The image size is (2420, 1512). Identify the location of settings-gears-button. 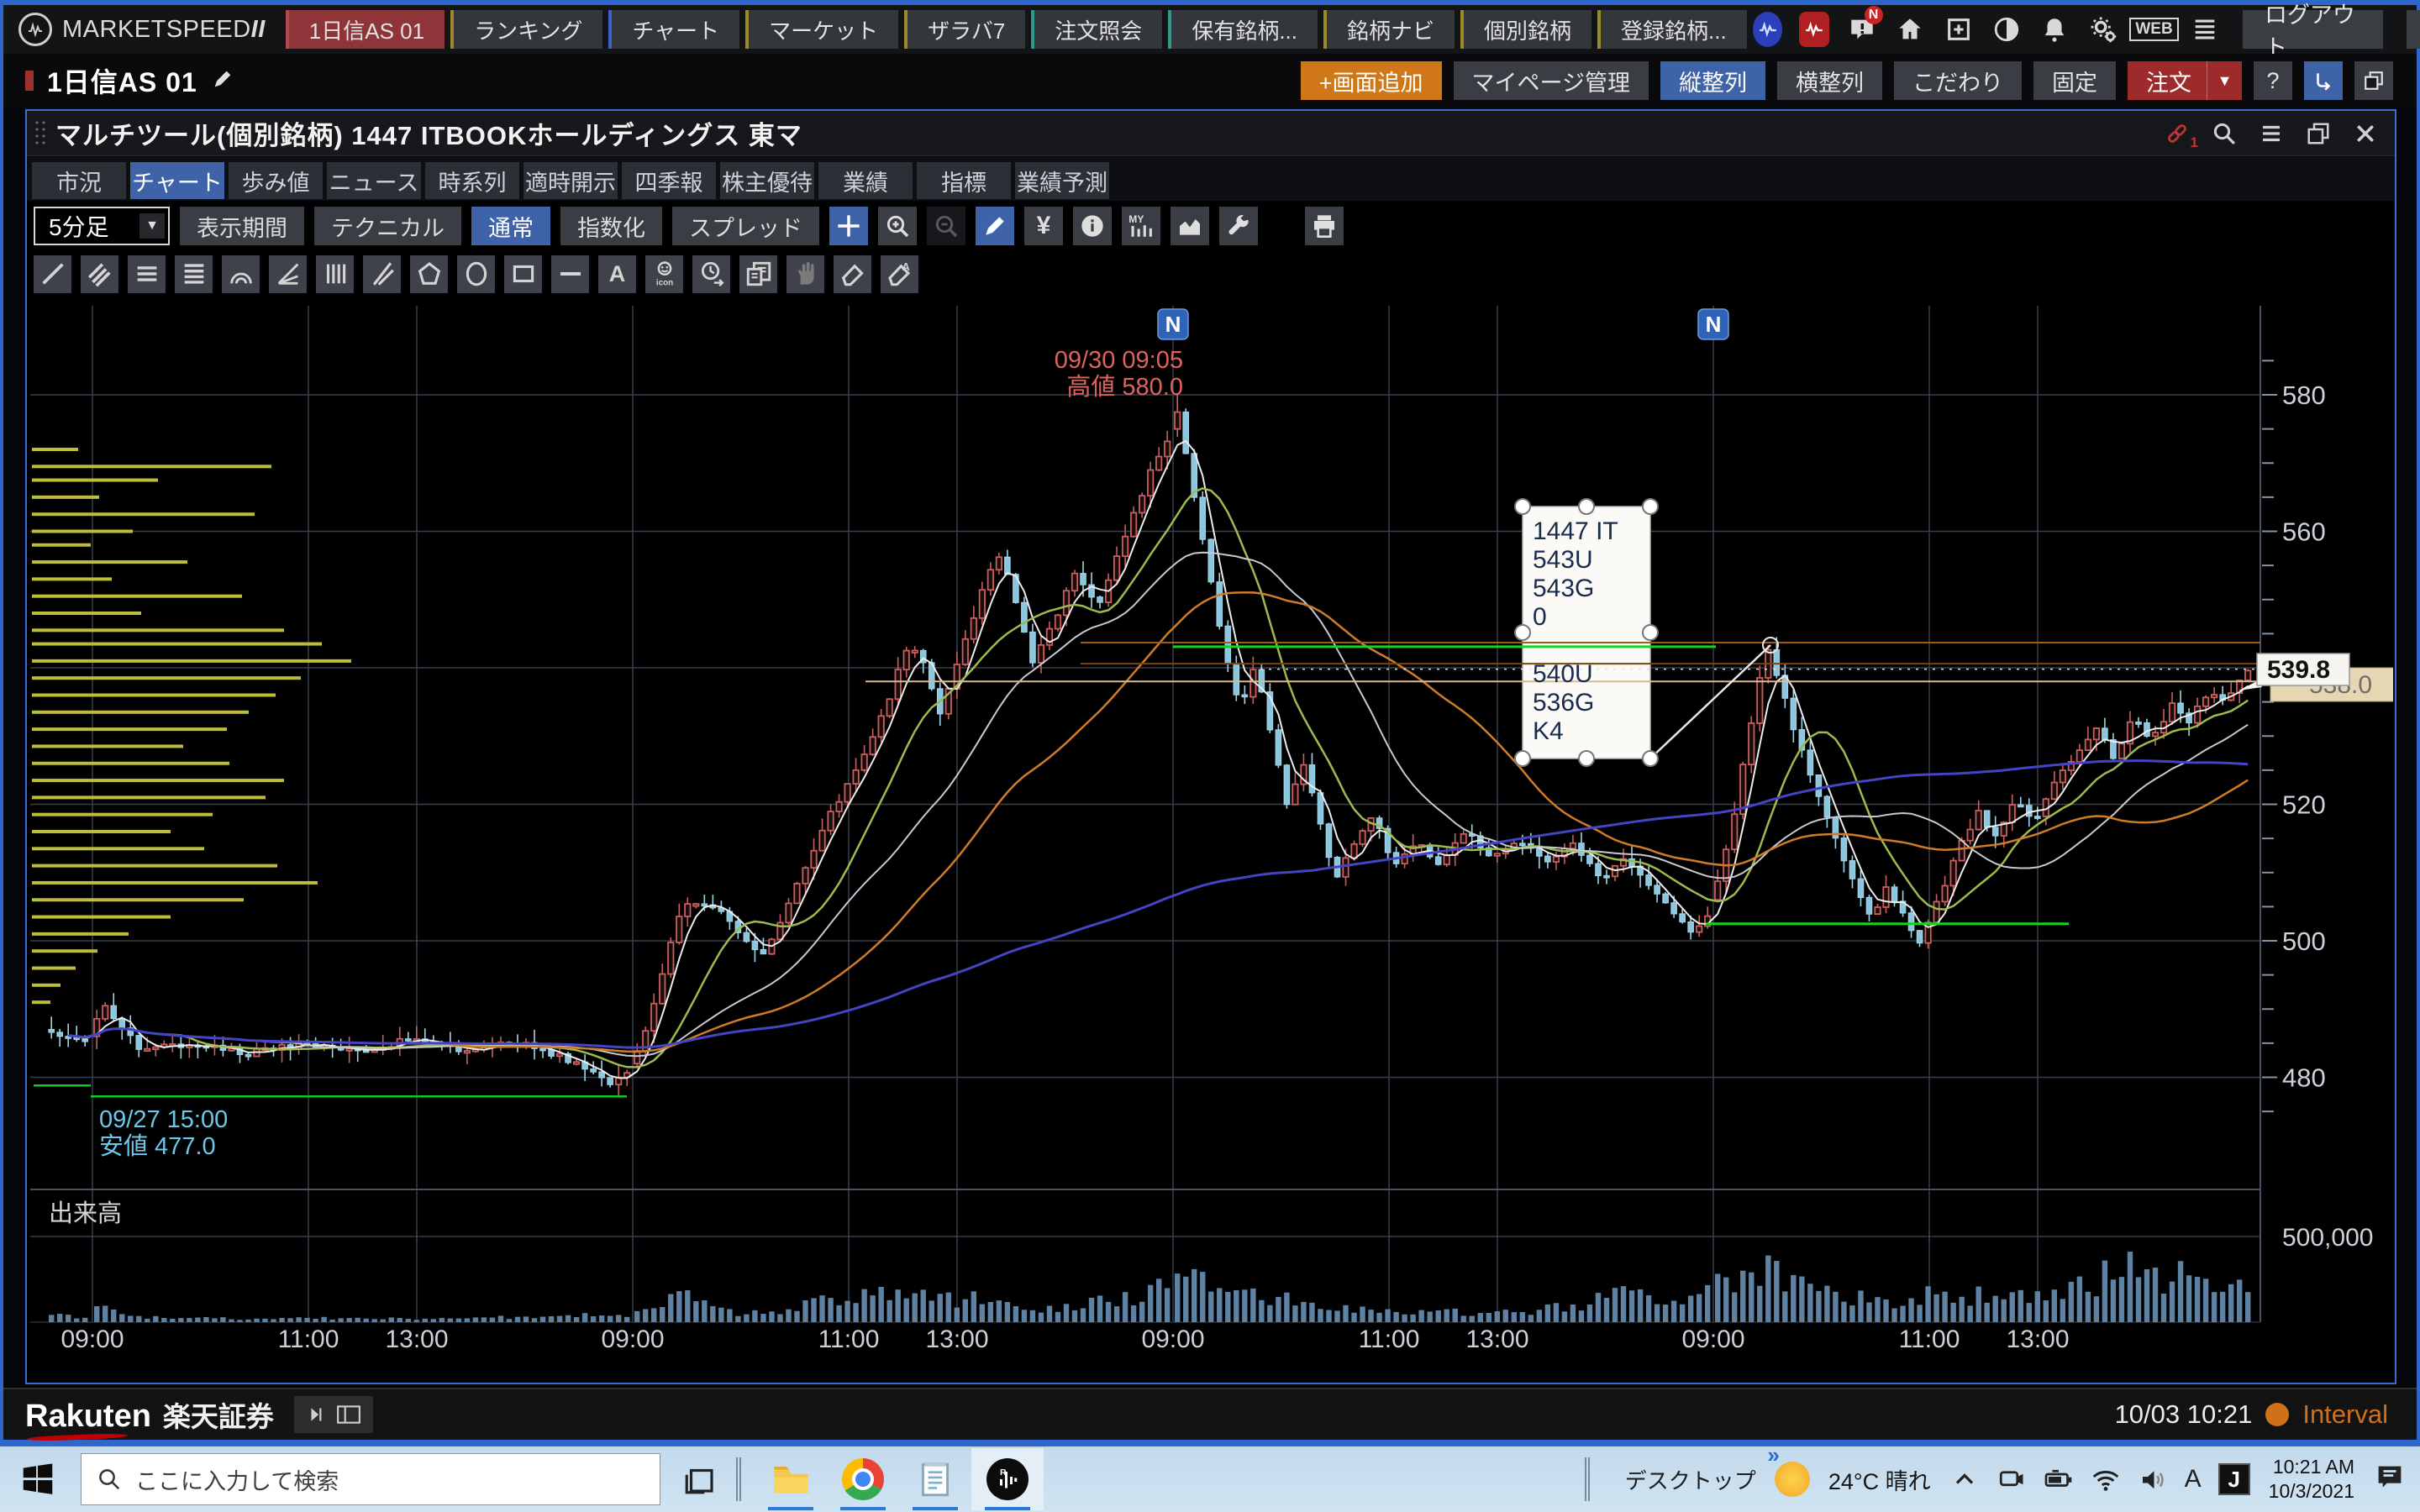
(2102, 29).